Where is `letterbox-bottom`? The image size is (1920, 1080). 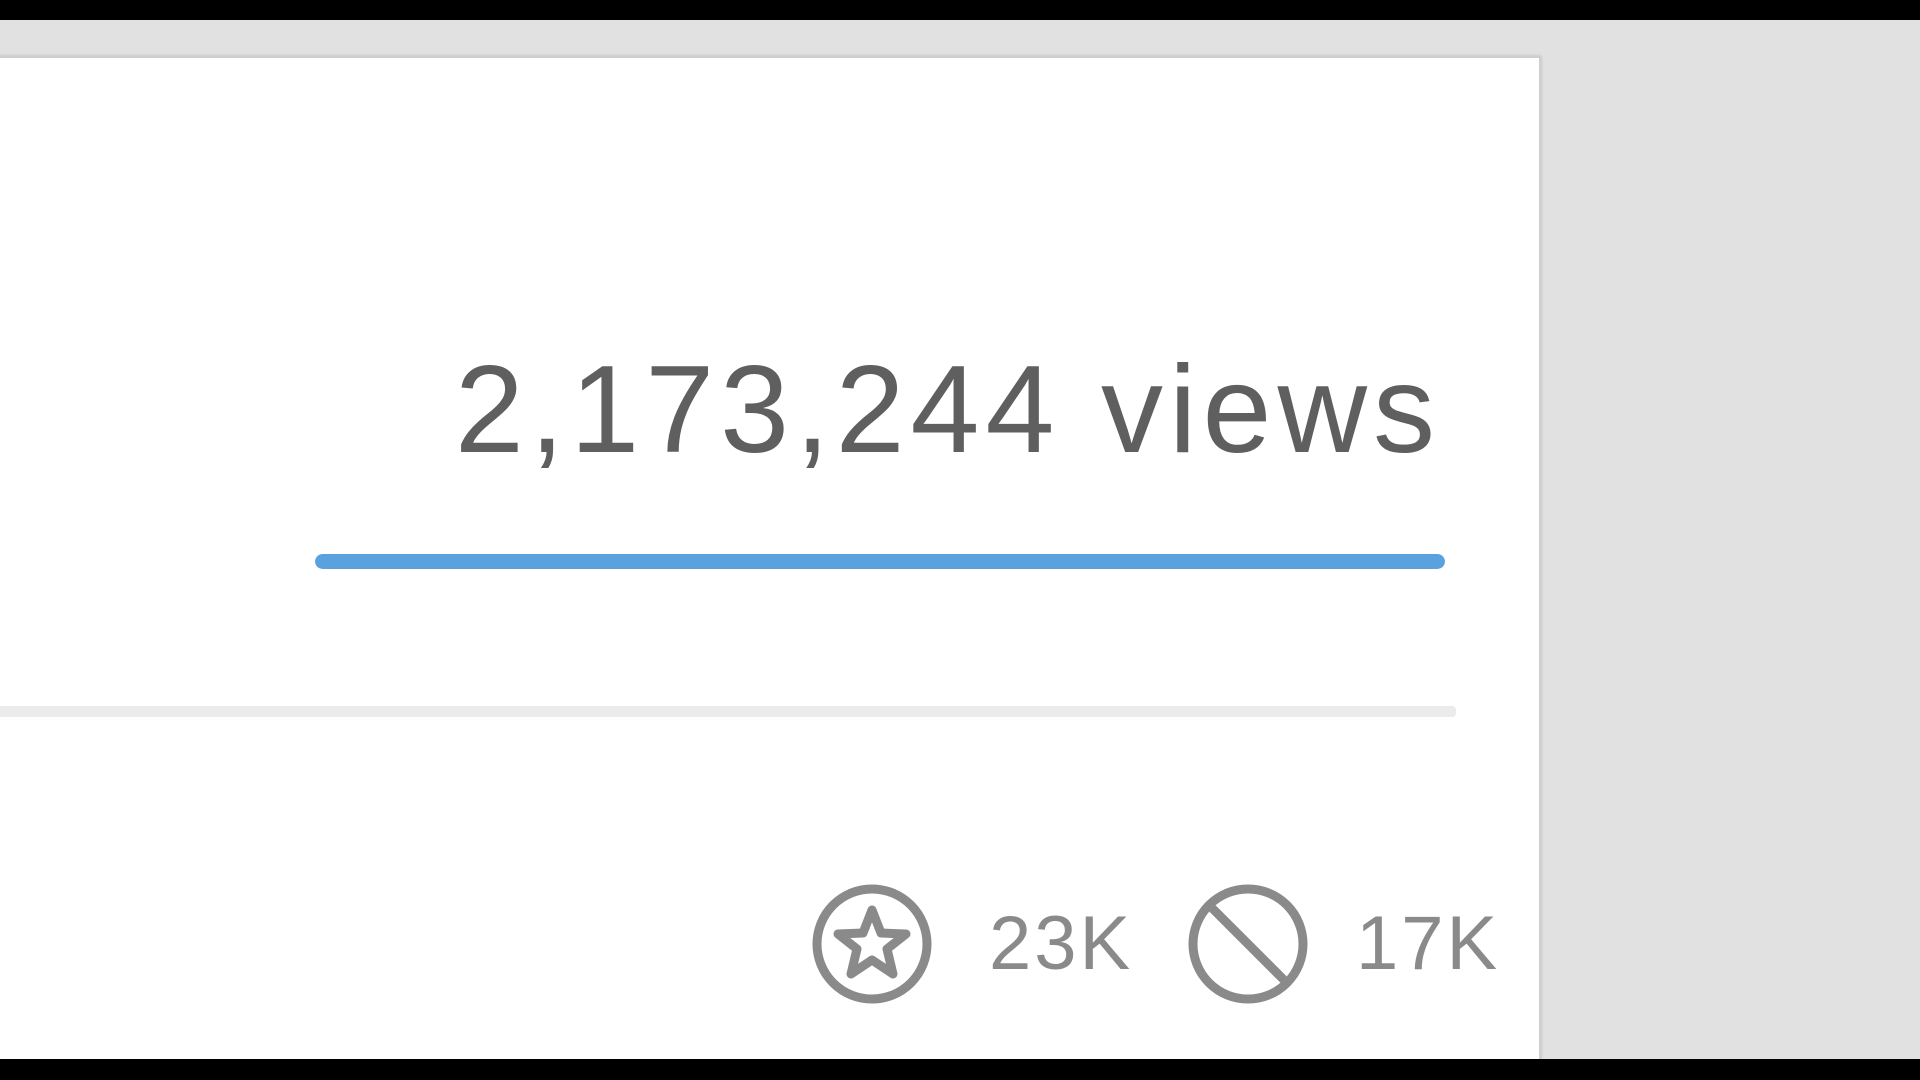
letterbox-bottom is located at coordinates (960, 1069).